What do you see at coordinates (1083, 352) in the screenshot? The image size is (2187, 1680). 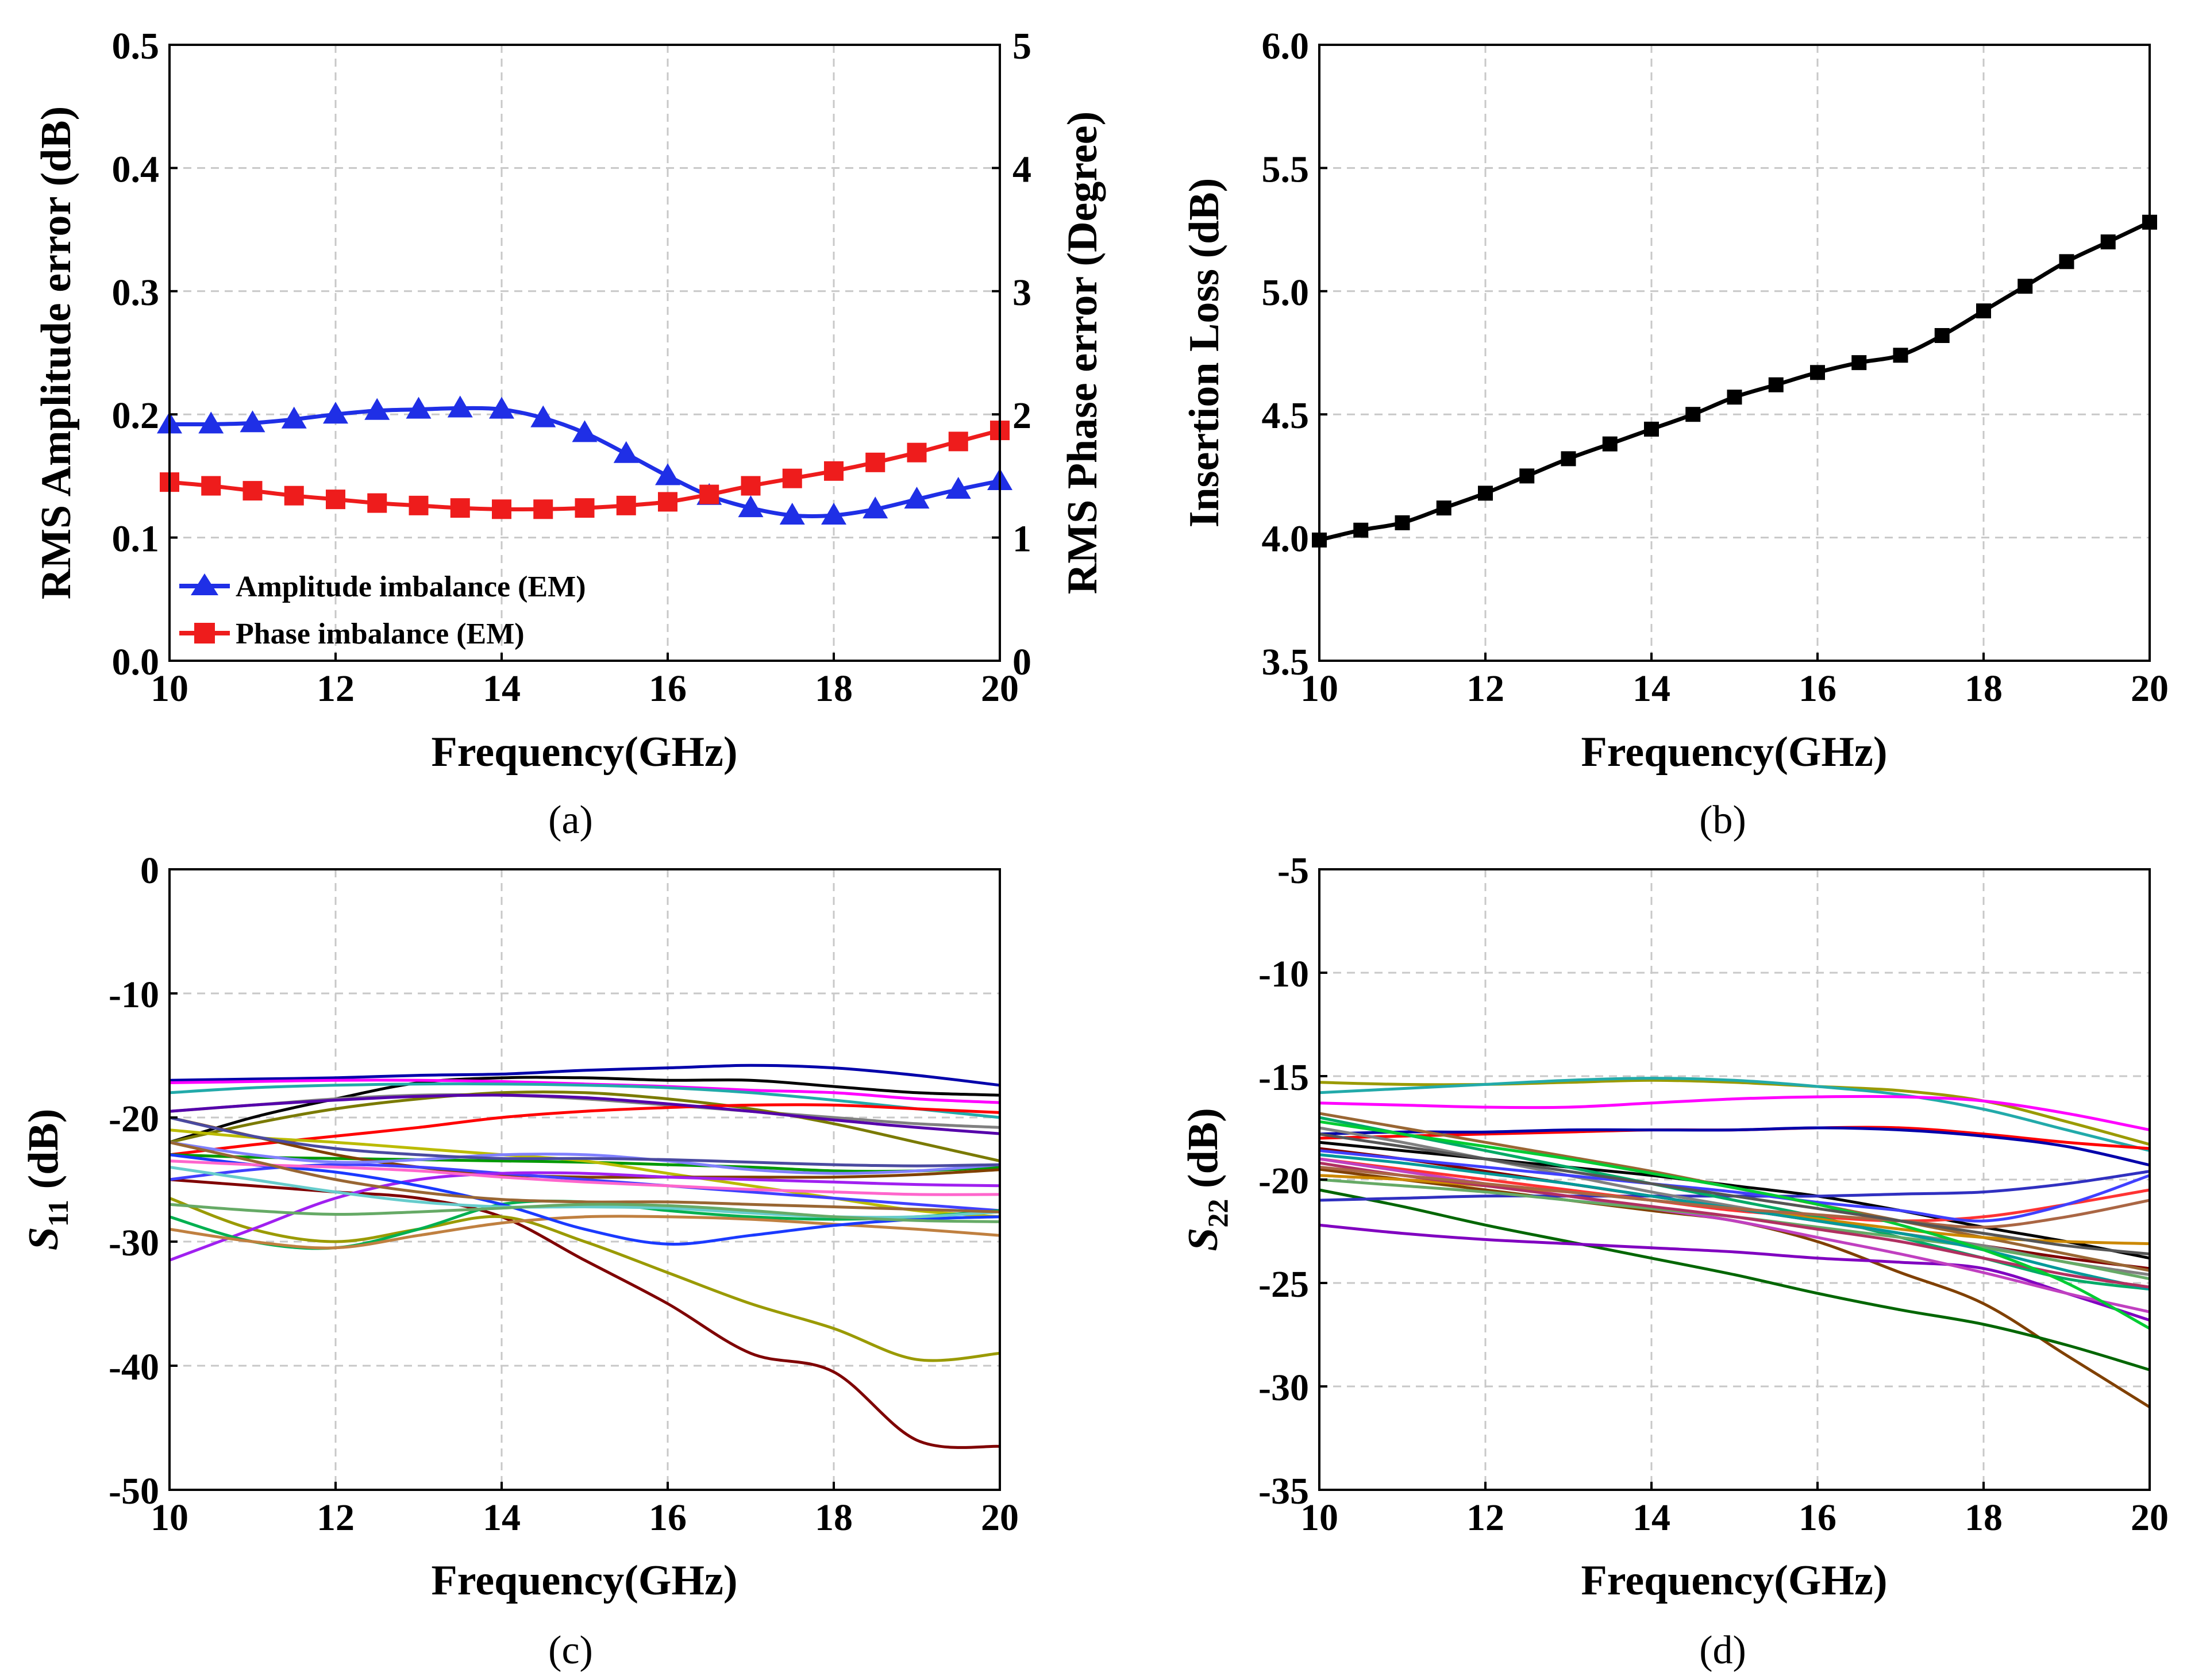 I see `panel-a-y2label: RMS Phase error (Degree)` at bounding box center [1083, 352].